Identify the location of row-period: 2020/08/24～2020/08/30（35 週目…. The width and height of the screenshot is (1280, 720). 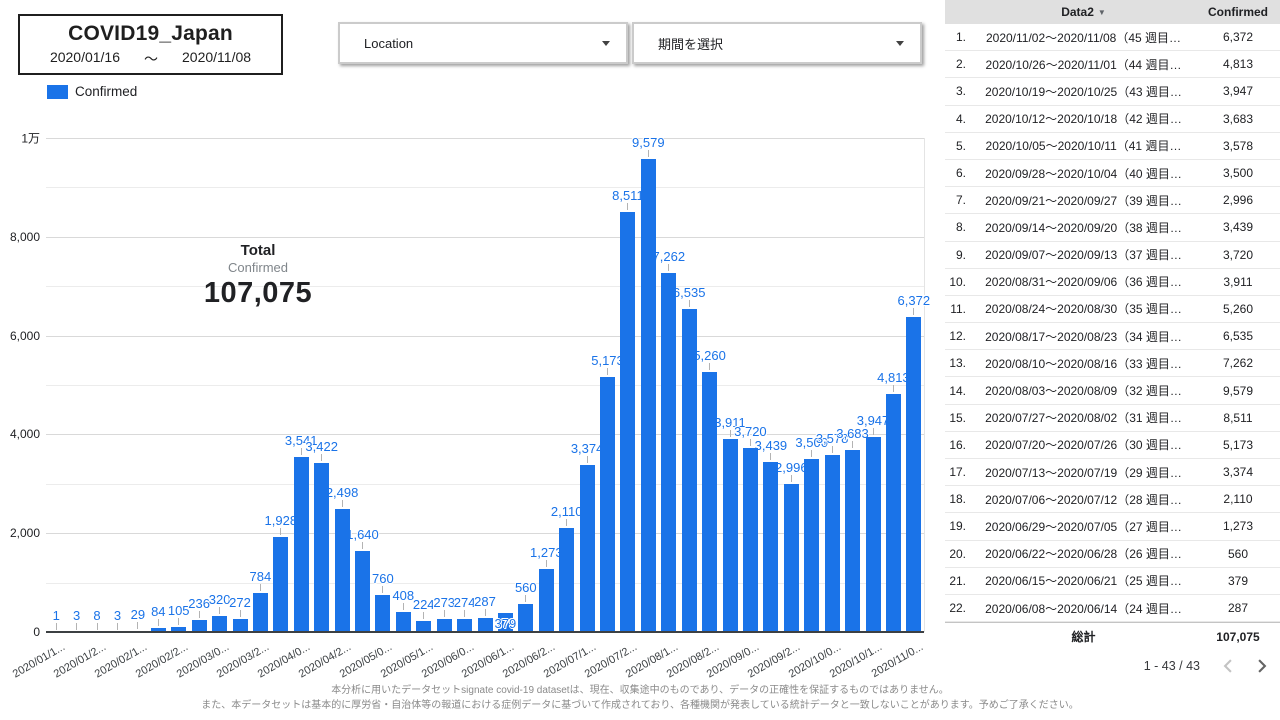
(1083, 309).